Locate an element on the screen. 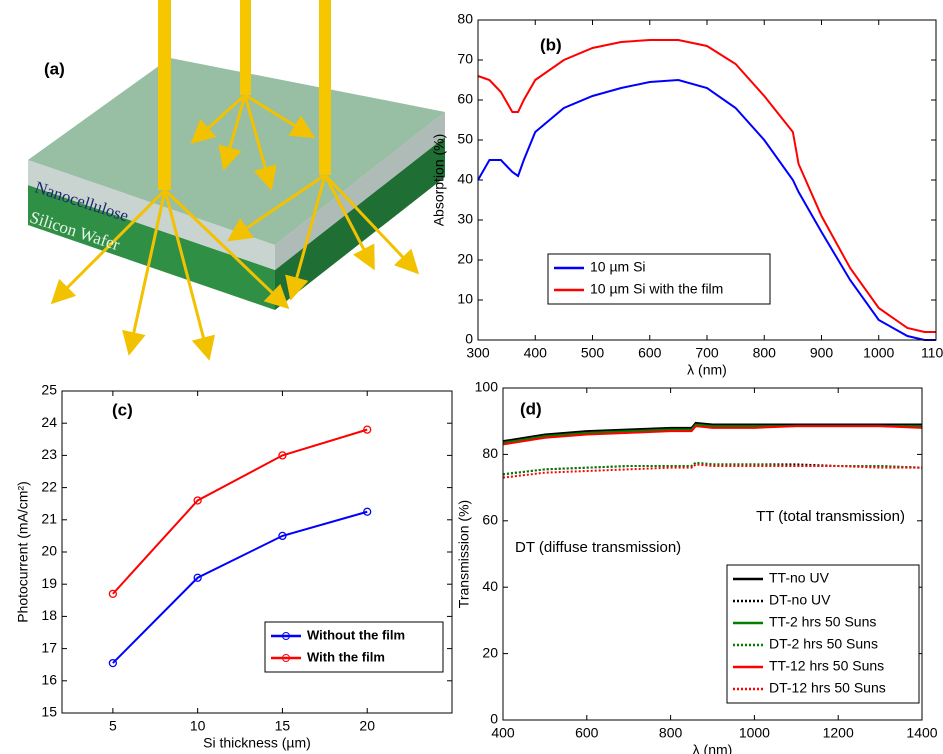 This screenshot has height=754, width=943. panel-label: (d) is located at coordinates (531, 408).